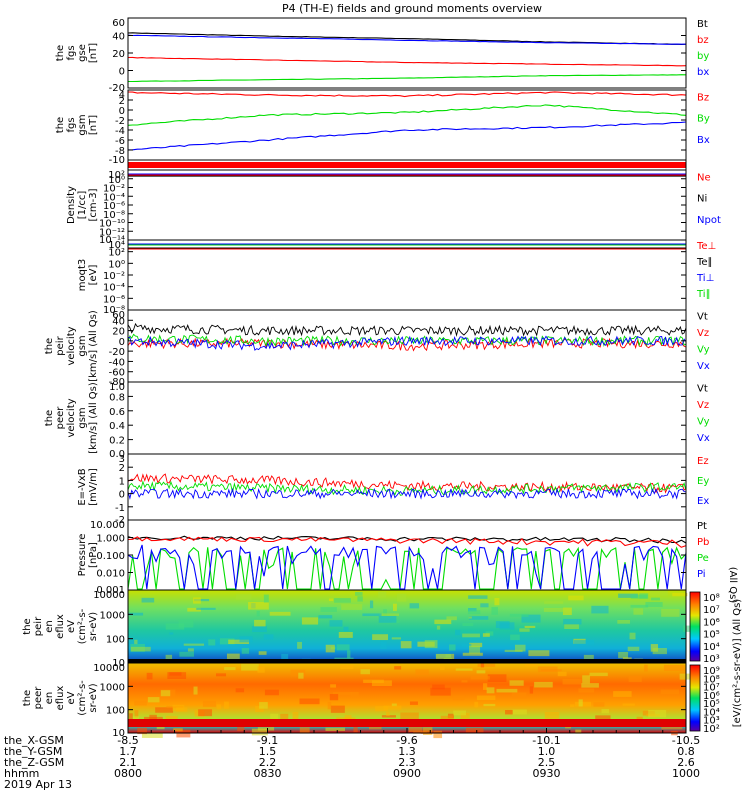  What do you see at coordinates (407, 762) in the screenshot?
I see `xtick-label: 2.3` at bounding box center [407, 762].